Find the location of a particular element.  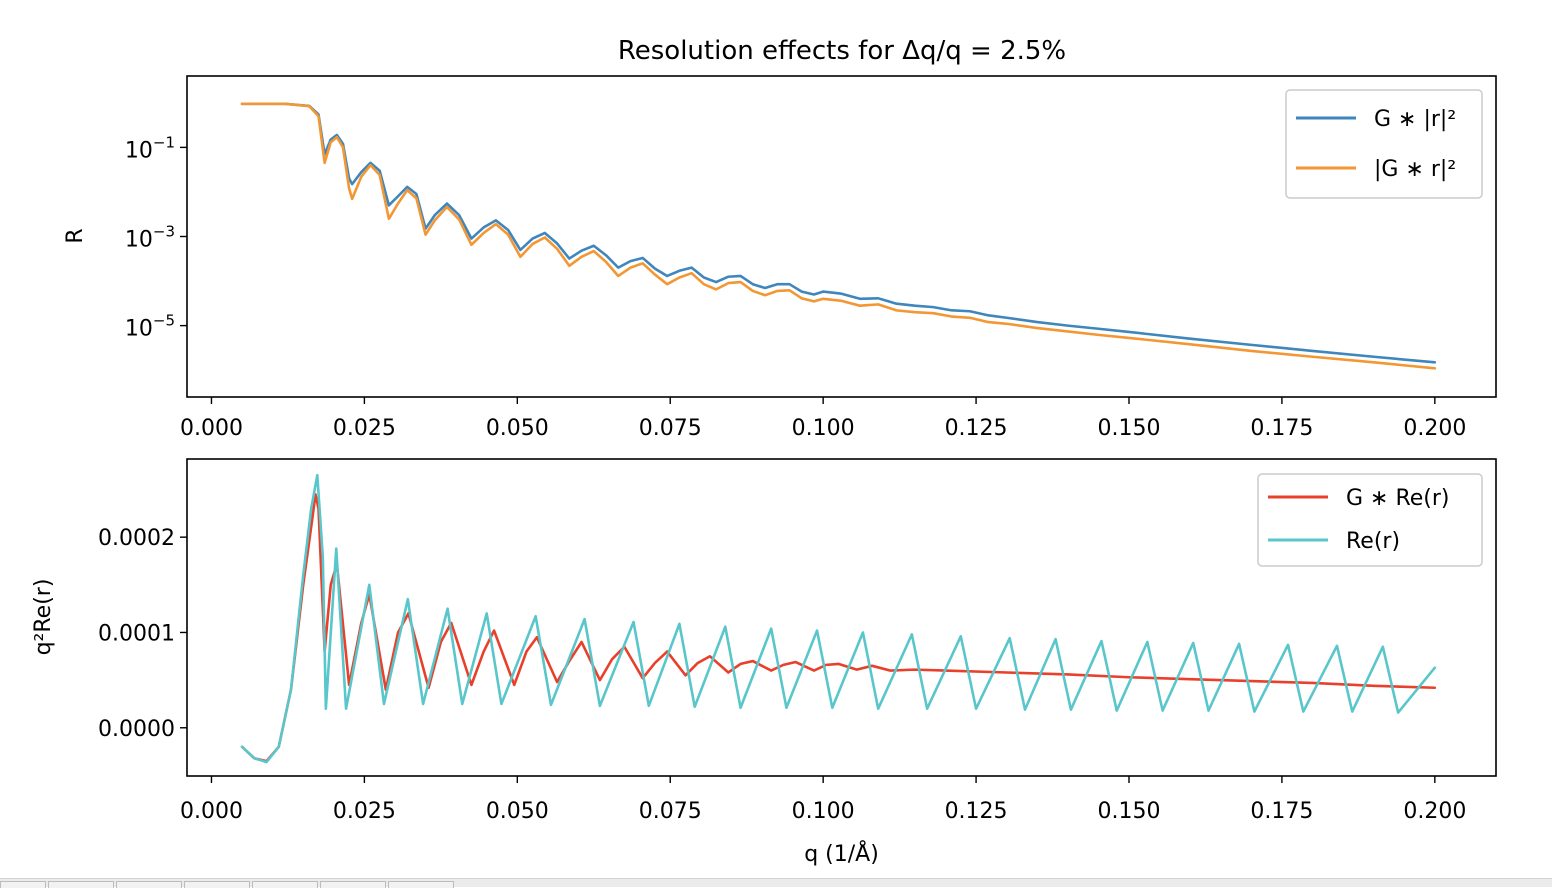

x-axis-label: q (1/Å) is located at coordinates (841, 853).